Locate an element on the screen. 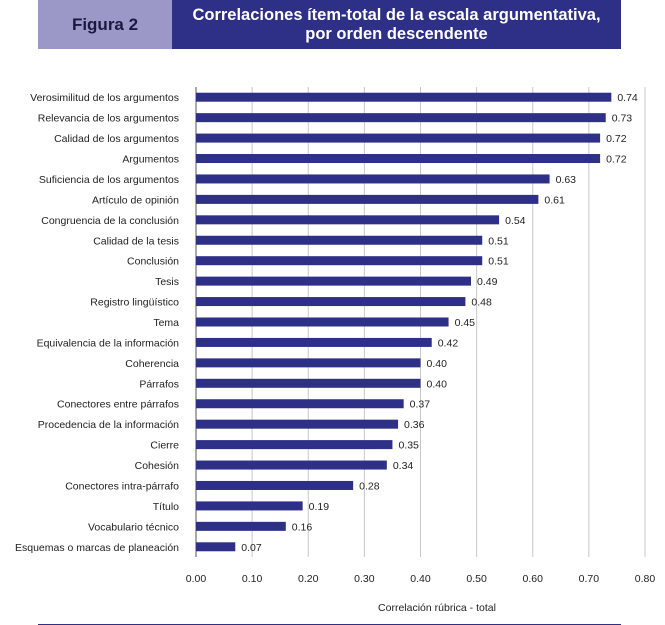 The width and height of the screenshot is (665, 625). x-tick-label: 0.50 is located at coordinates (476, 579).